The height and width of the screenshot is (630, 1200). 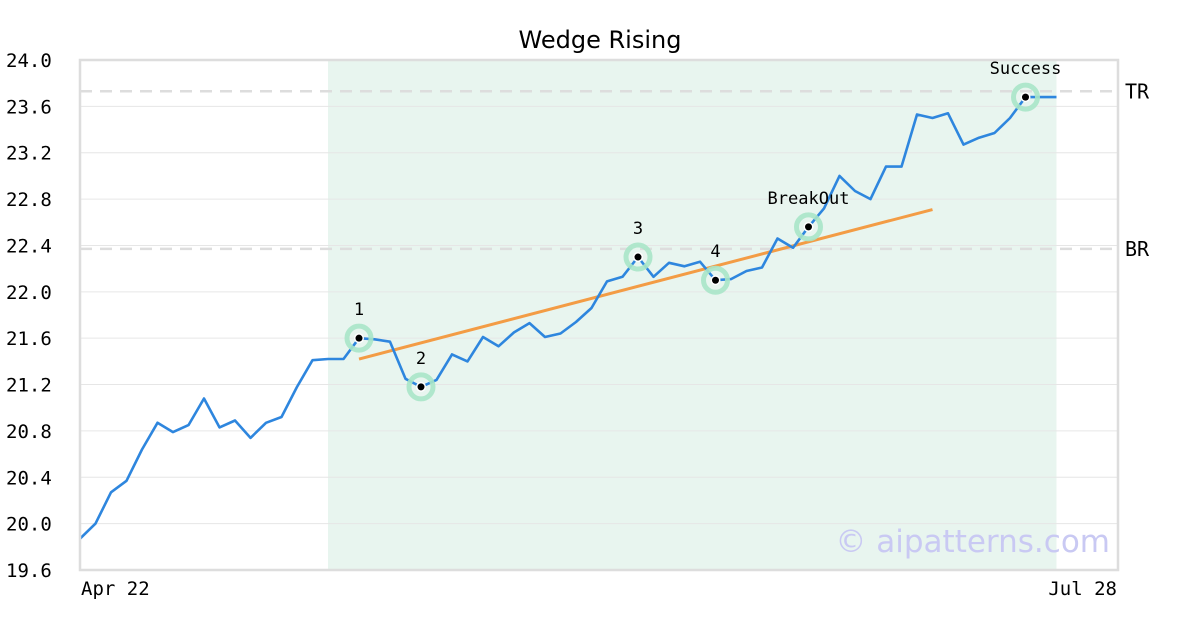 What do you see at coordinates (29, 246) in the screenshot?
I see `y-tick-label: 22.4` at bounding box center [29, 246].